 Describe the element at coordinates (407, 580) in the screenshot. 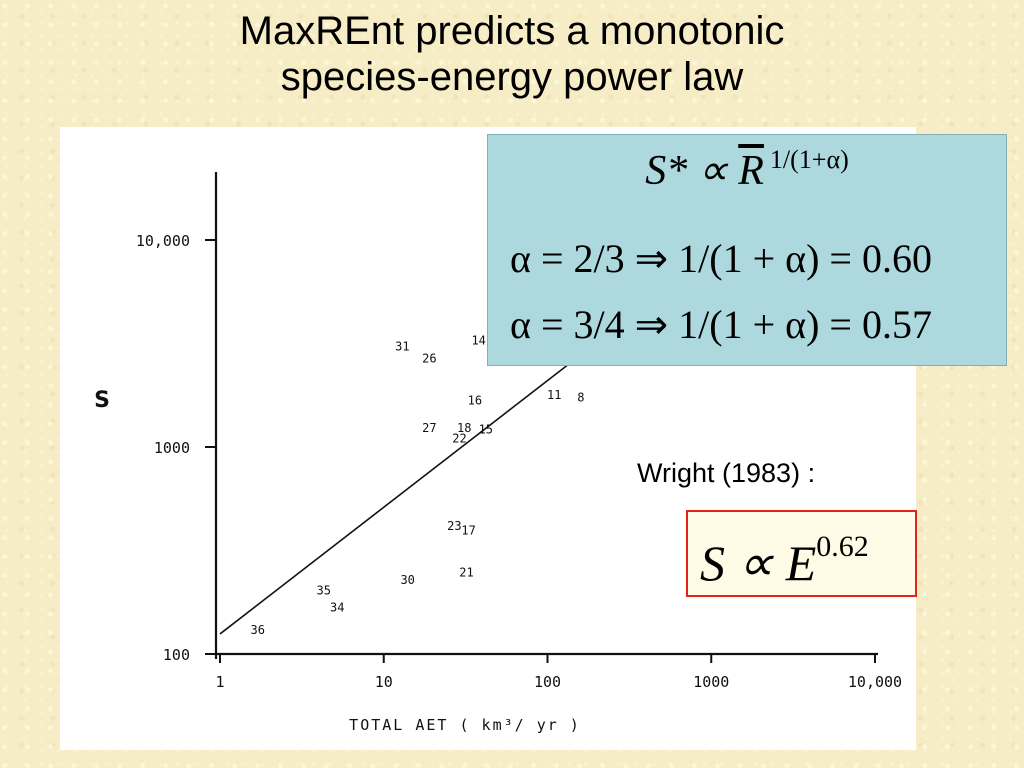

I see `data-point-label: 30` at that location.